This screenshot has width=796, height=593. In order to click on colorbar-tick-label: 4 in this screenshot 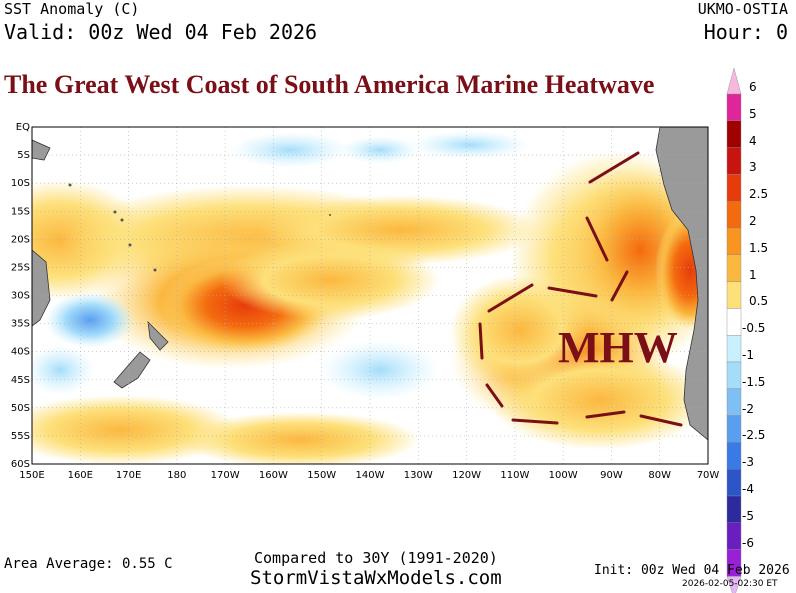, I will do `click(753, 140)`.